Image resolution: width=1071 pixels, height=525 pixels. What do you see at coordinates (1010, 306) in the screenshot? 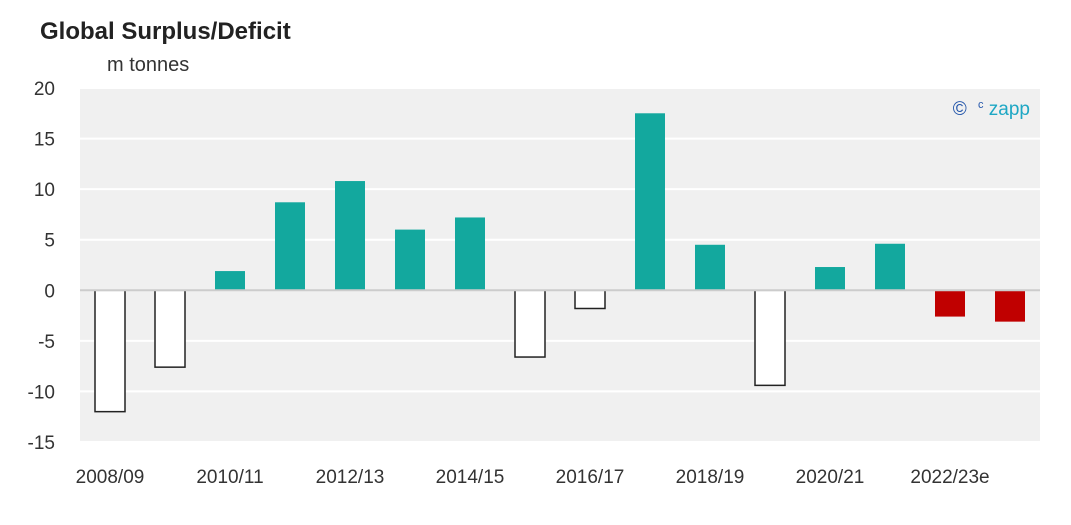
I see `bar-2023-24e` at bounding box center [1010, 306].